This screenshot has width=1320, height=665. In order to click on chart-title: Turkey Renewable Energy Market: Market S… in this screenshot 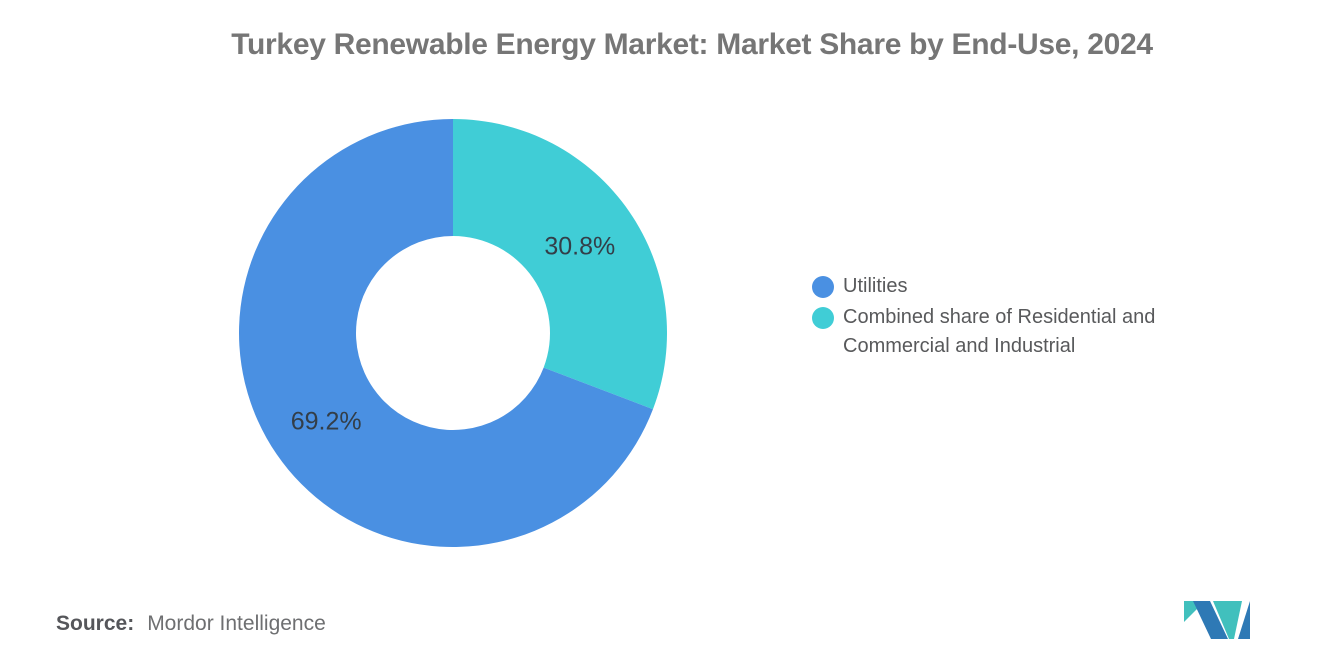, I will do `click(692, 44)`.